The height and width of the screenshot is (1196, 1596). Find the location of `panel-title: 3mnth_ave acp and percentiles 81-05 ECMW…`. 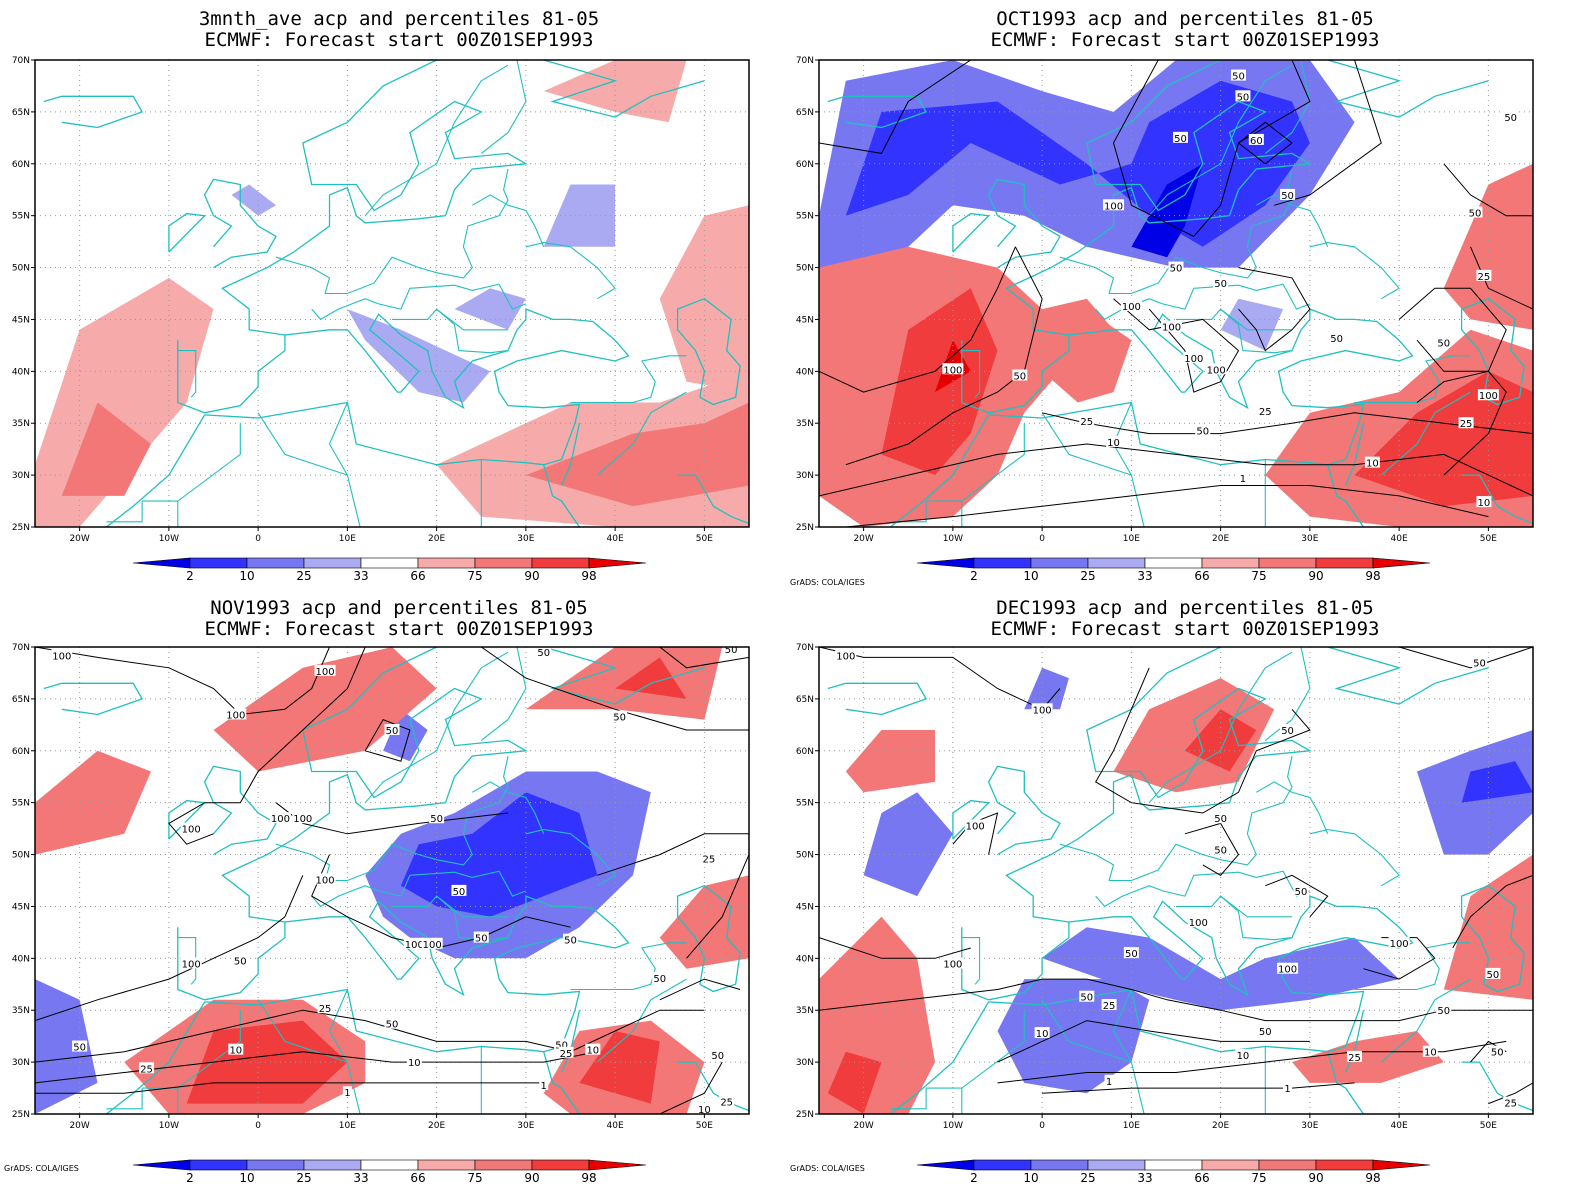

panel-title: 3mnth_ave acp and percentiles 81-05 ECMW… is located at coordinates (399, 30).